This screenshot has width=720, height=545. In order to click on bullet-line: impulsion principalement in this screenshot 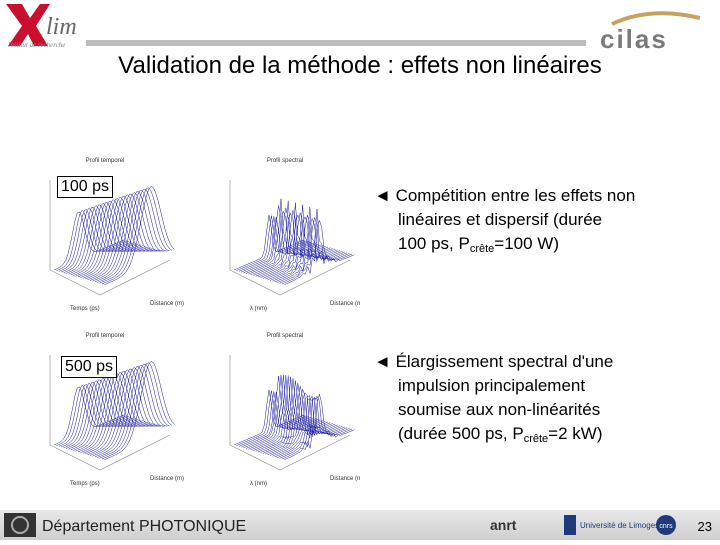, I will do `click(493, 386)`.